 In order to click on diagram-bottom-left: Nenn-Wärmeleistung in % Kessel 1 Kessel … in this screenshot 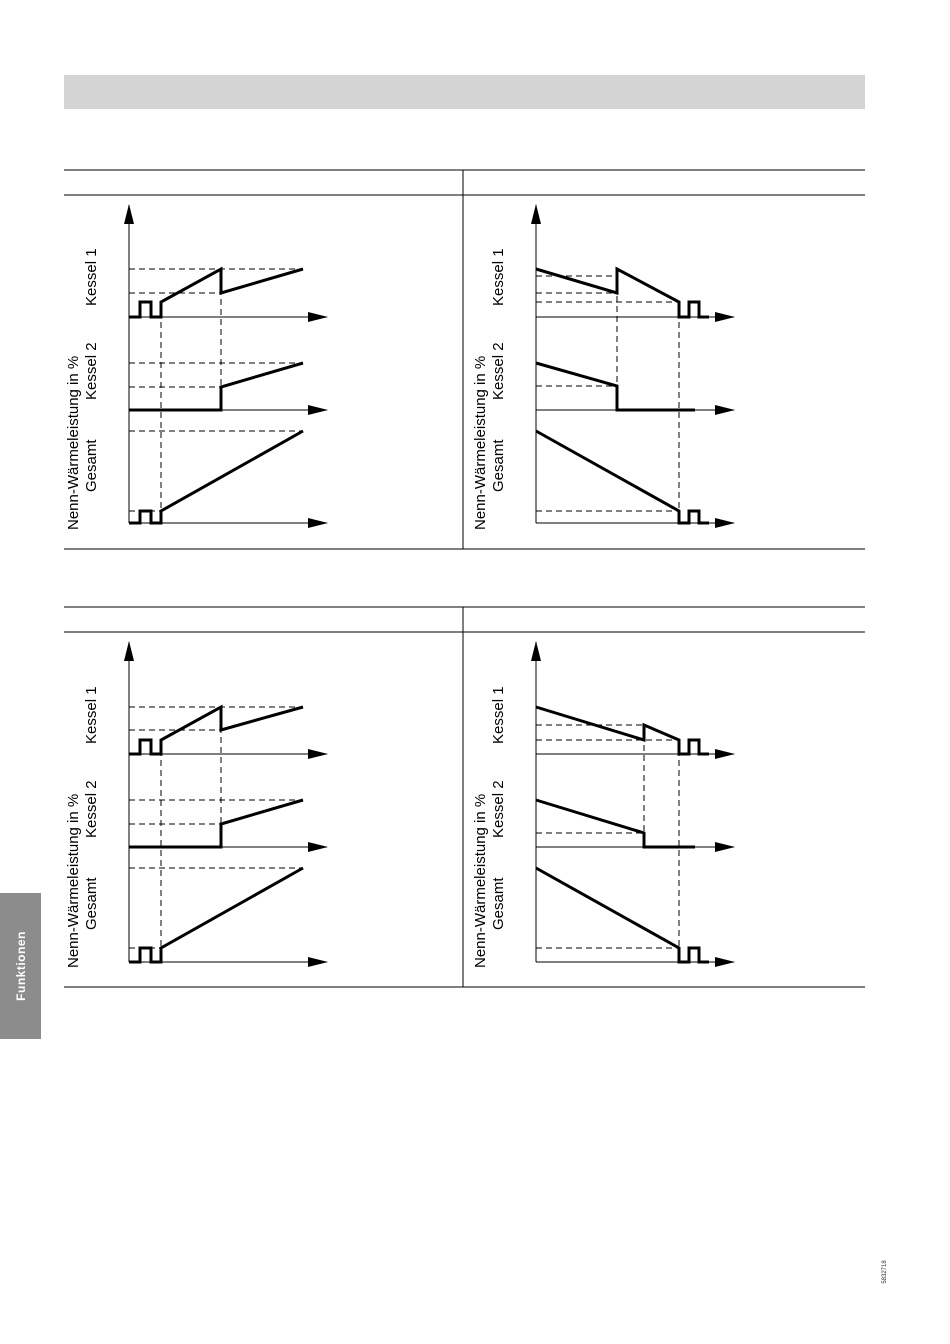, I will do `click(196, 804)`.